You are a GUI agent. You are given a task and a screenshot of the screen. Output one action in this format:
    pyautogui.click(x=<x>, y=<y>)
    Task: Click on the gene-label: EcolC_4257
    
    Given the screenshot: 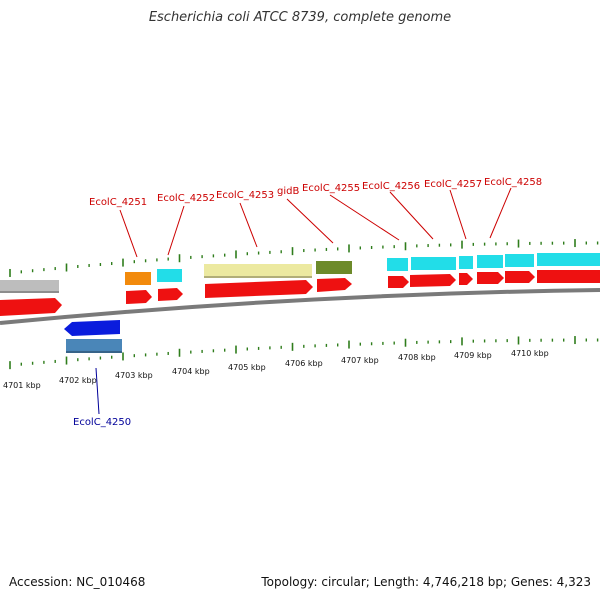 What is the action you would take?
    pyautogui.click(x=453, y=184)
    